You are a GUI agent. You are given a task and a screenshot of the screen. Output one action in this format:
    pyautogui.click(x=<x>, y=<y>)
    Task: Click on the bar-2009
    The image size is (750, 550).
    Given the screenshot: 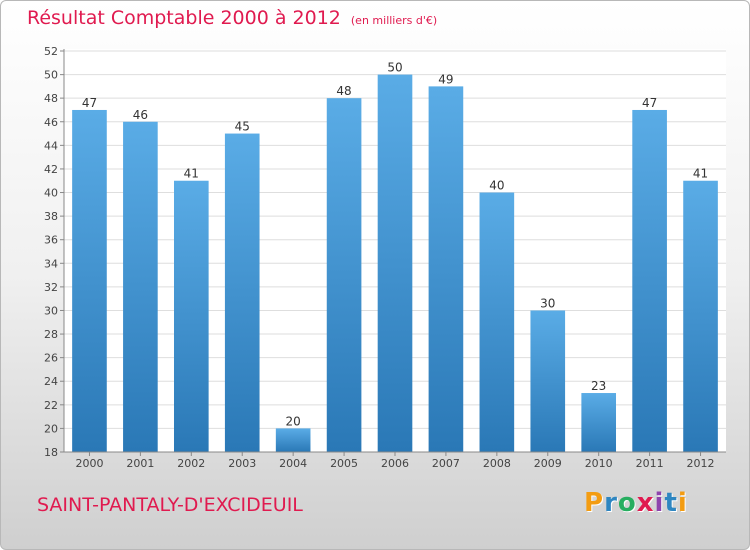 What is the action you would take?
    pyautogui.click(x=548, y=381)
    